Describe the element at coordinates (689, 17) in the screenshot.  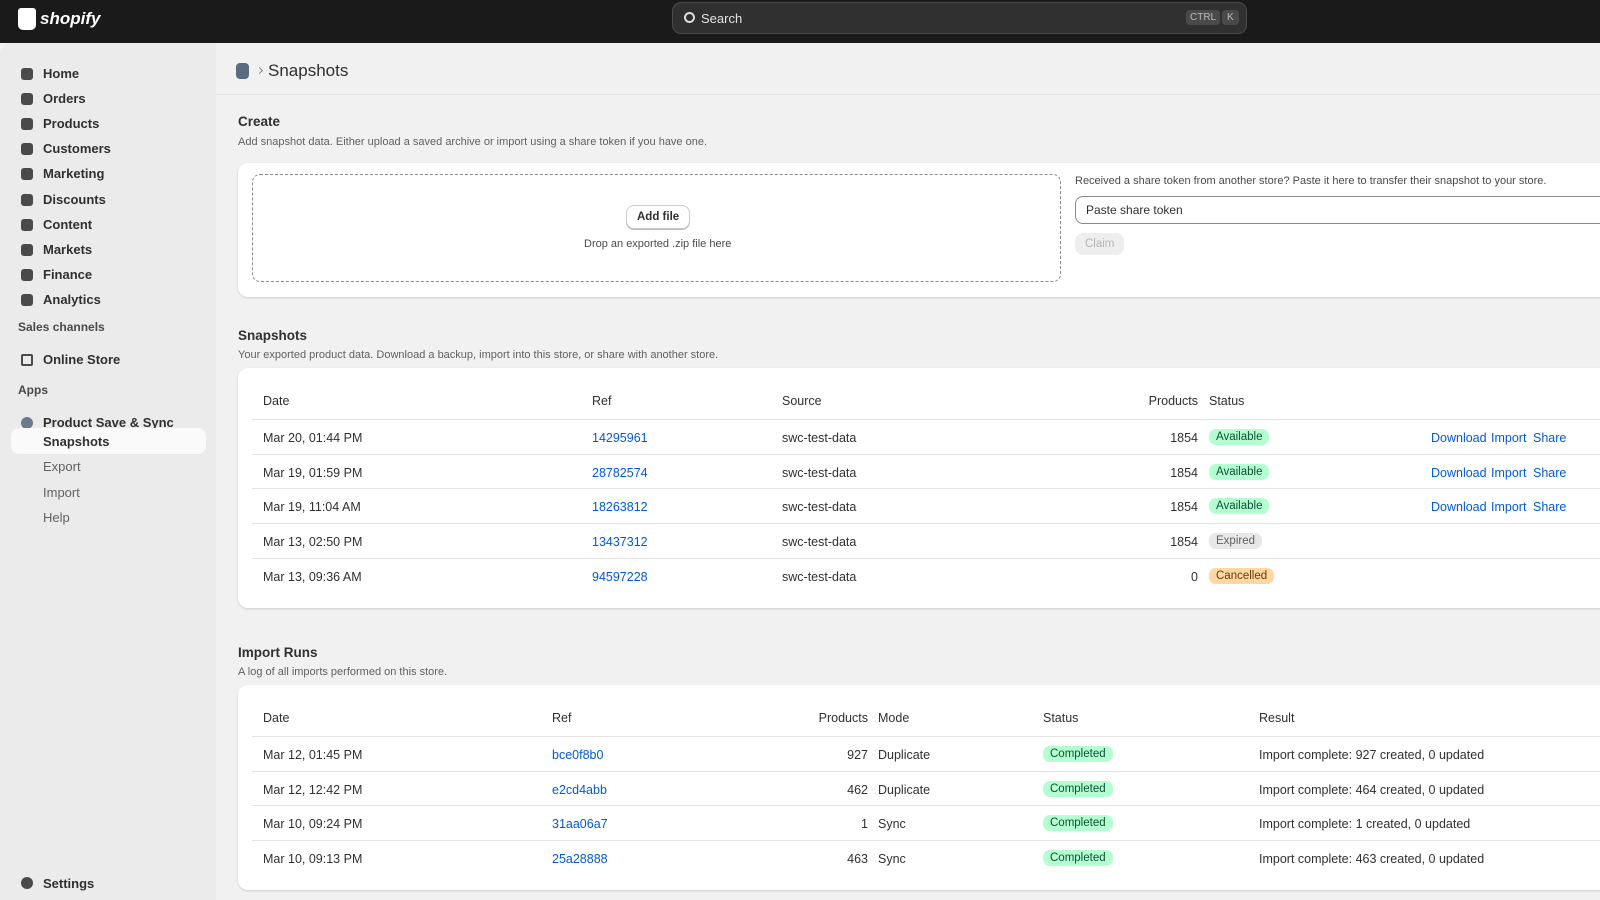
I see `search-icon` at that location.